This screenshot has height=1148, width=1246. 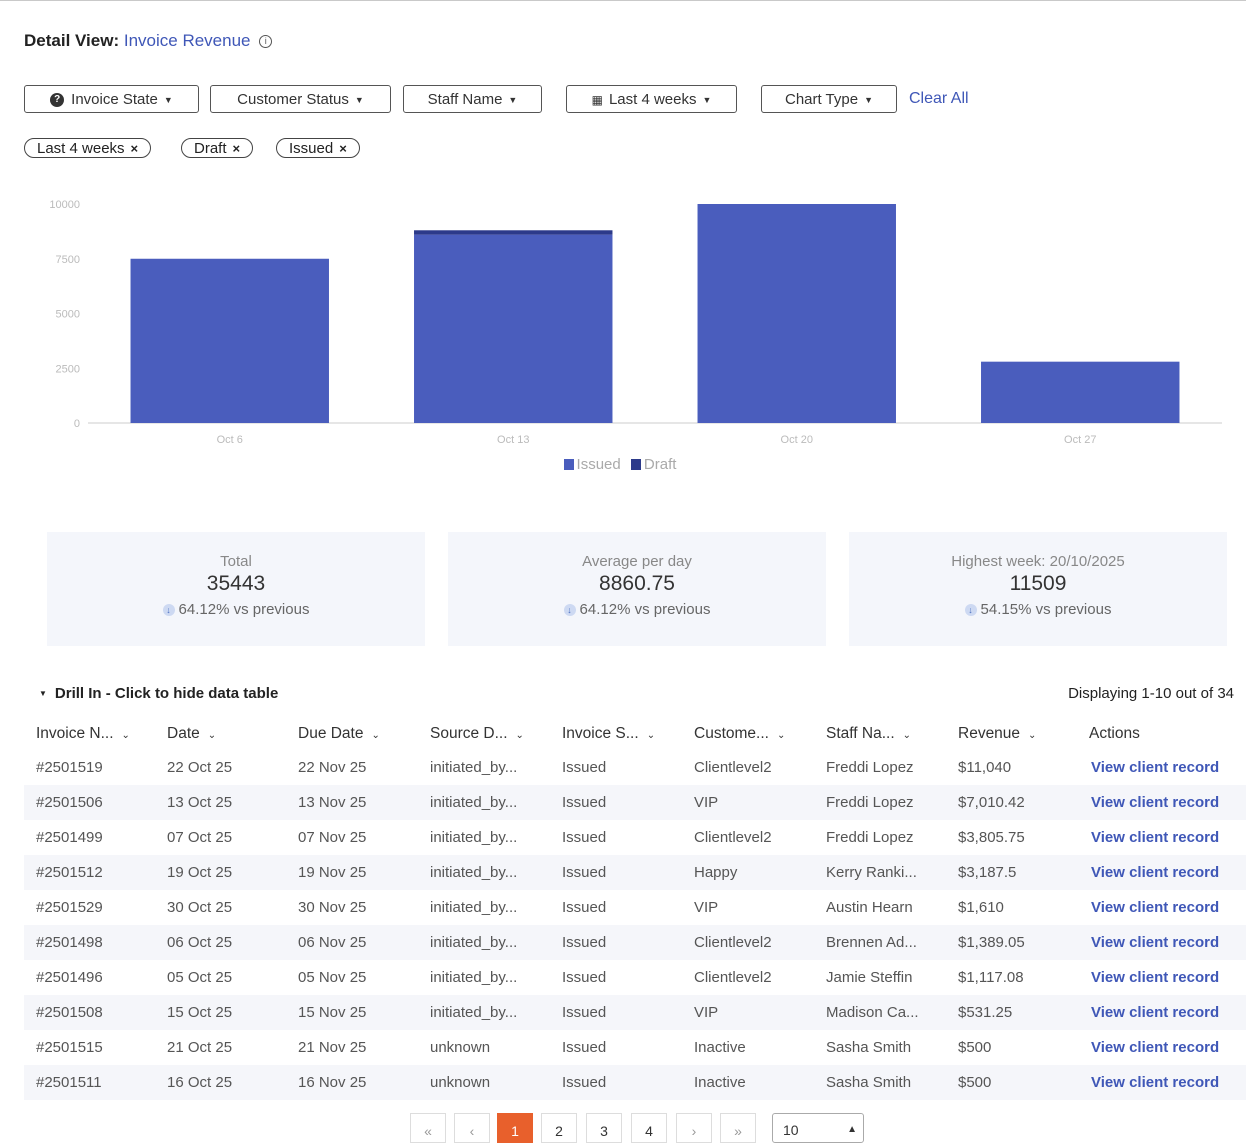 I want to click on cell-customer: Inactive, so click(x=720, y=1047).